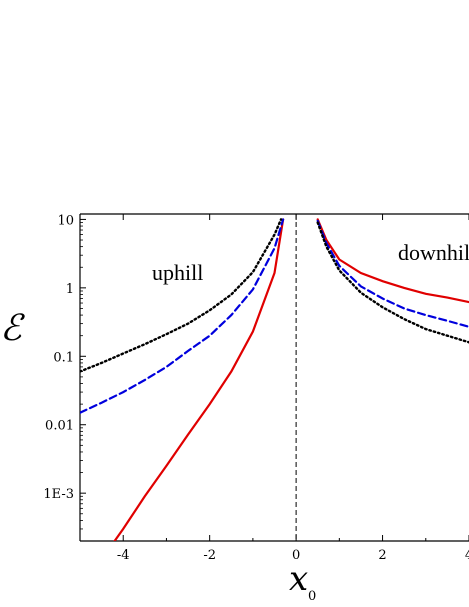  Describe the element at coordinates (382, 555) in the screenshot. I see `x-tick-label: 2` at that location.